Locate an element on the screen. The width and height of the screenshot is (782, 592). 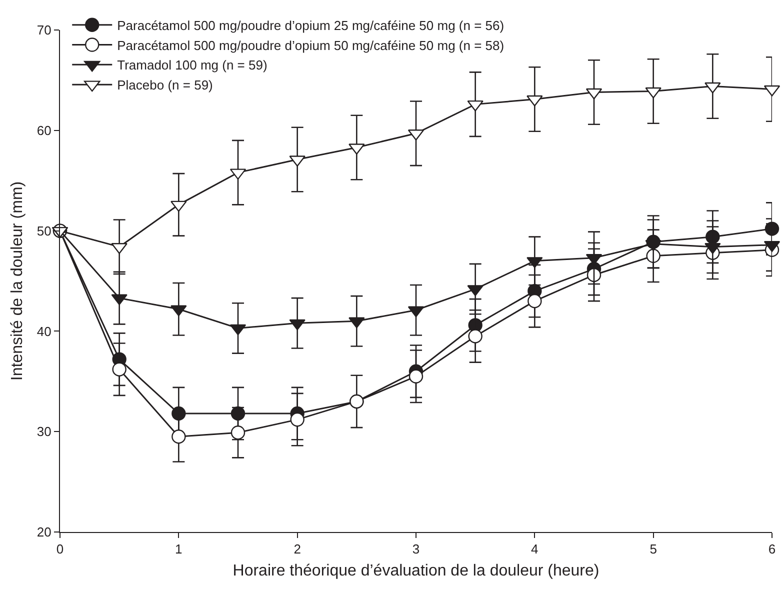
y-tick-label: 50 is located at coordinates (44, 230).